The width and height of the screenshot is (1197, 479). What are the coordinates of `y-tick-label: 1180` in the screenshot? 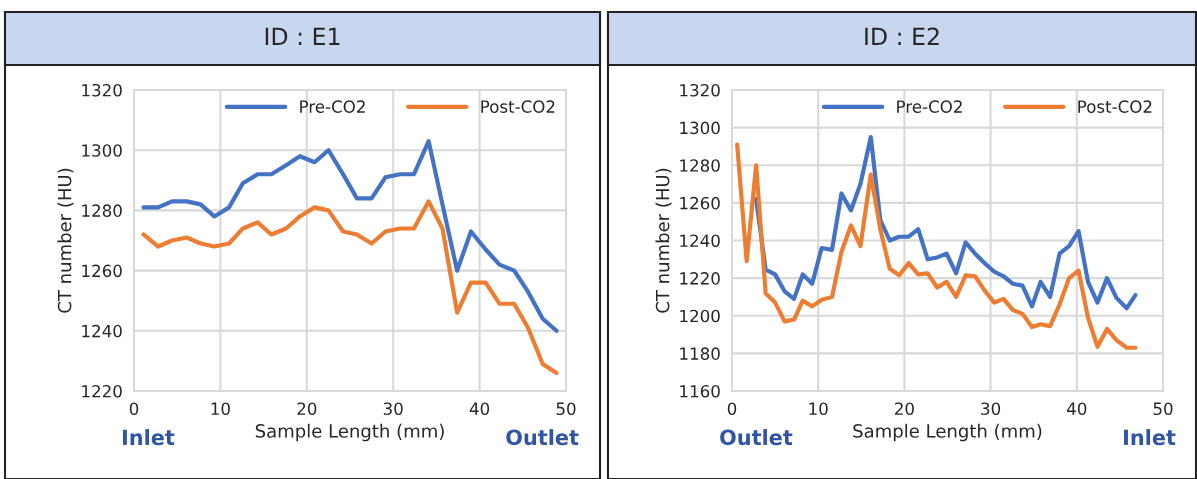 It's located at (700, 353).